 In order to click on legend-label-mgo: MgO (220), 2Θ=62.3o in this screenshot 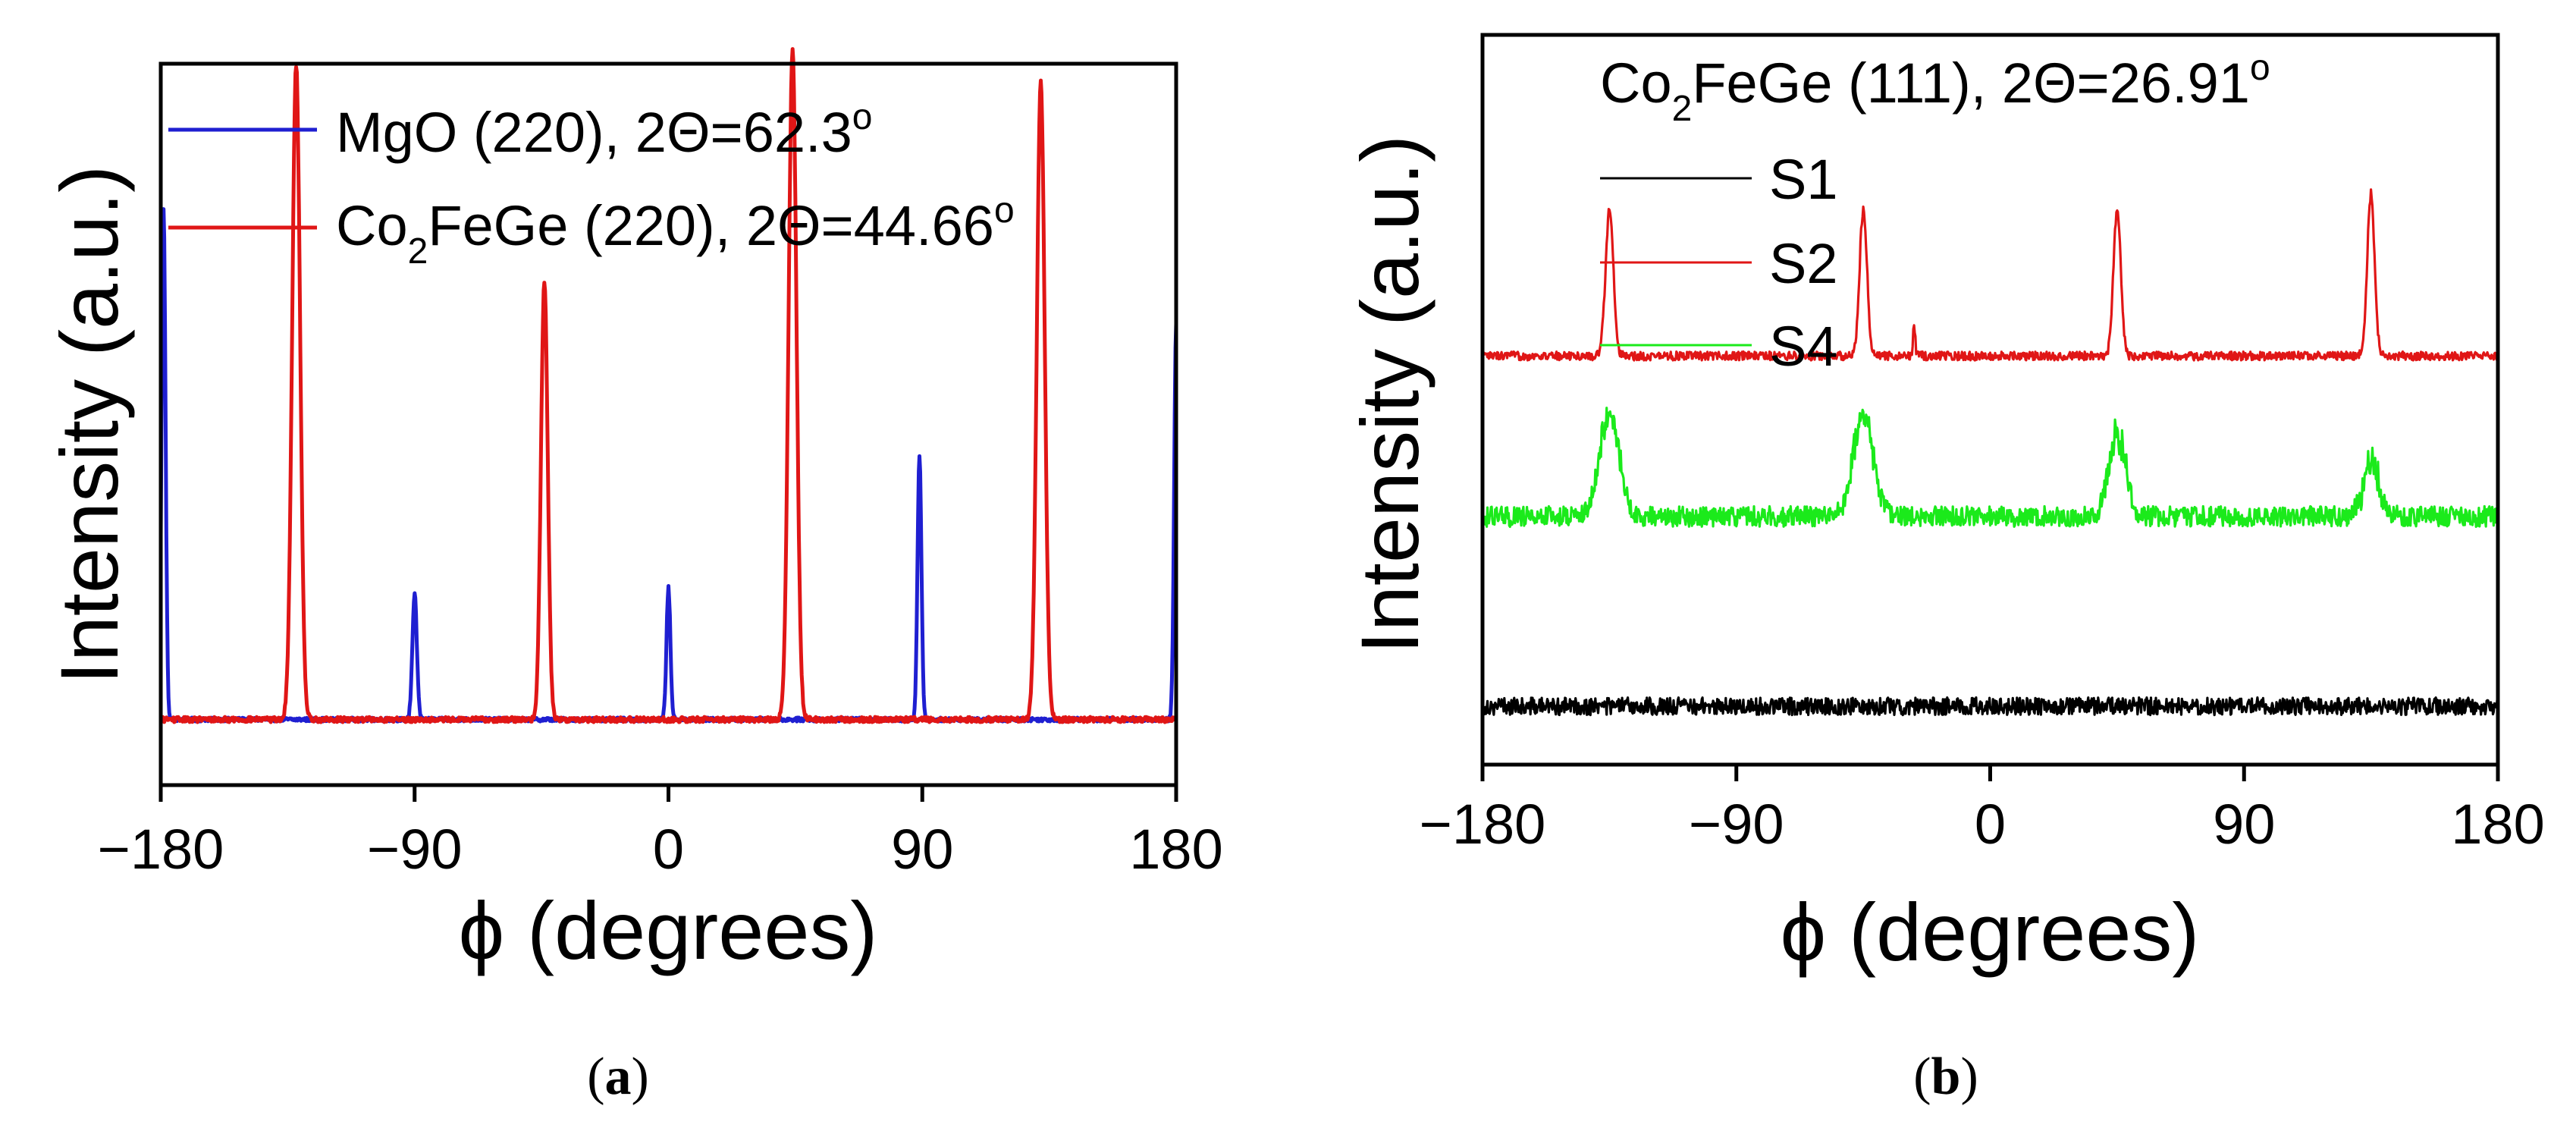, I will do `click(604, 130)`.